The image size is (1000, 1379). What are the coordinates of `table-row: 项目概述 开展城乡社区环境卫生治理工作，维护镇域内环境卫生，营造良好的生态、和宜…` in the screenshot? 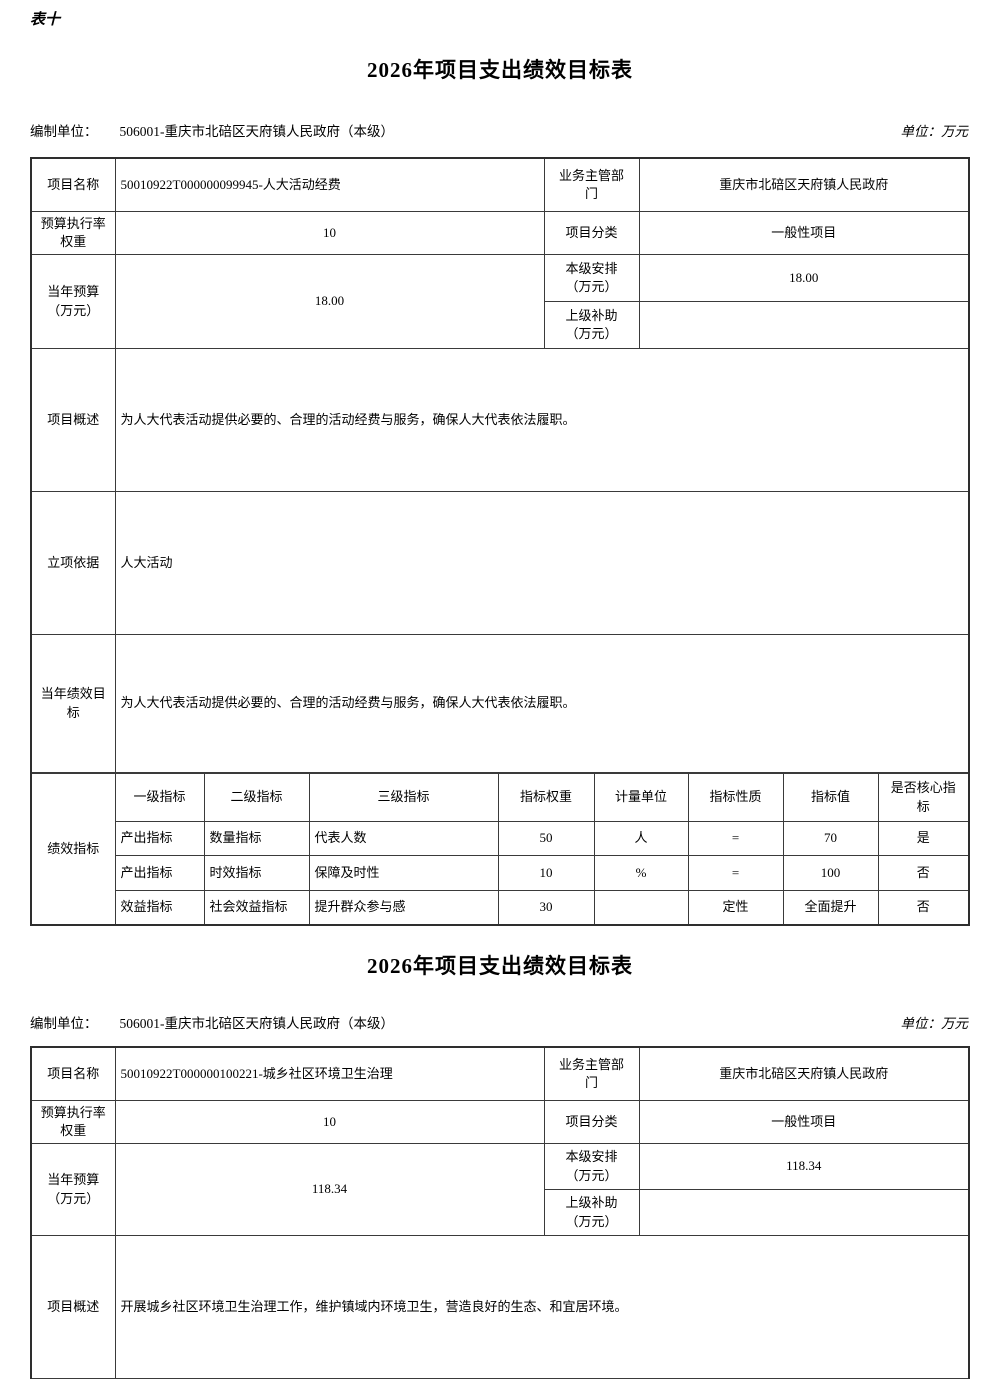 It's located at (500, 1307).